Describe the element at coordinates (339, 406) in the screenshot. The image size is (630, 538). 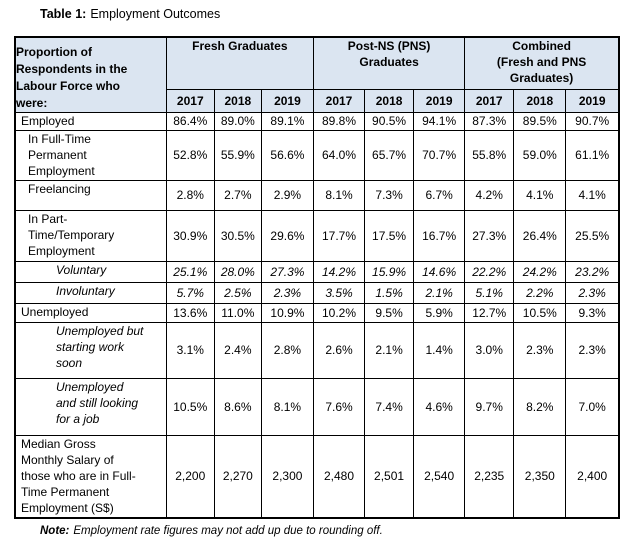
I see `value-cell: 7.6%` at that location.